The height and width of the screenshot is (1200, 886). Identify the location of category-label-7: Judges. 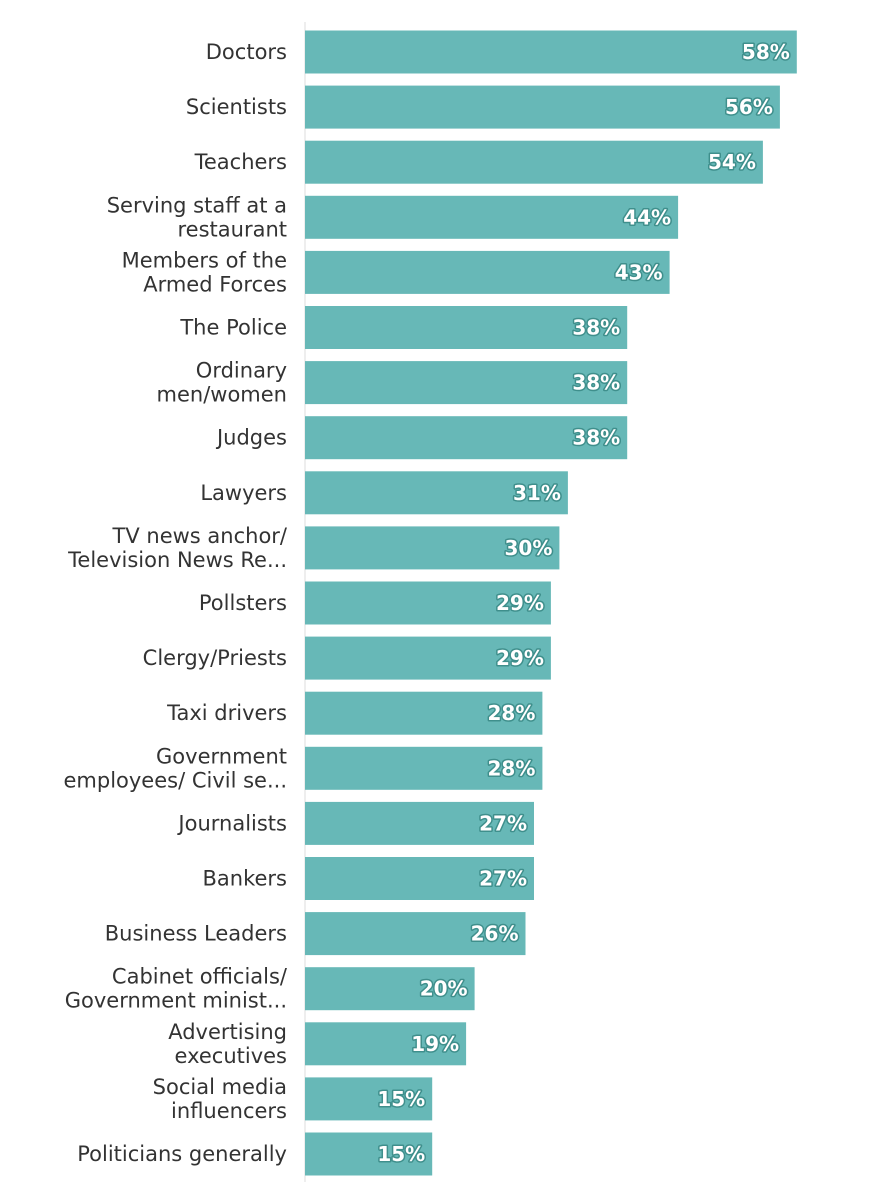
(251, 438).